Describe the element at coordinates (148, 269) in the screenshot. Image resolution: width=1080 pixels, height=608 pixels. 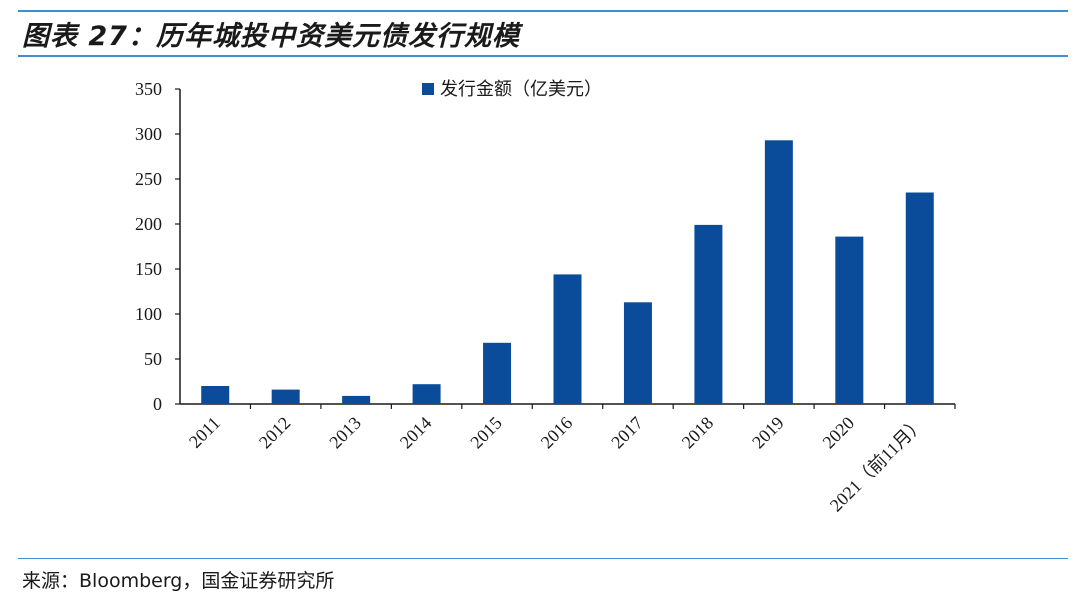
I see `y-tick-label: 150` at that location.